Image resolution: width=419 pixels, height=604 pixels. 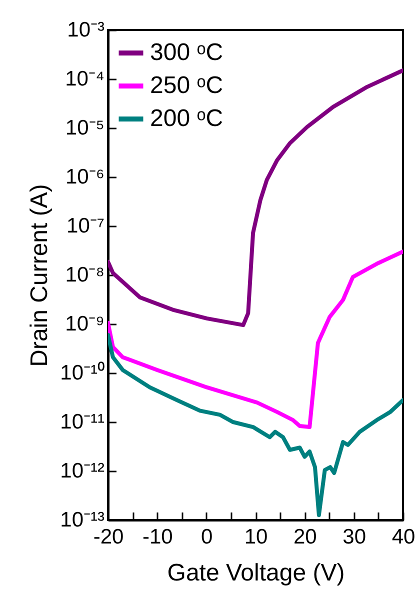 I want to click on x-tick-label: 20, so click(x=305, y=537).